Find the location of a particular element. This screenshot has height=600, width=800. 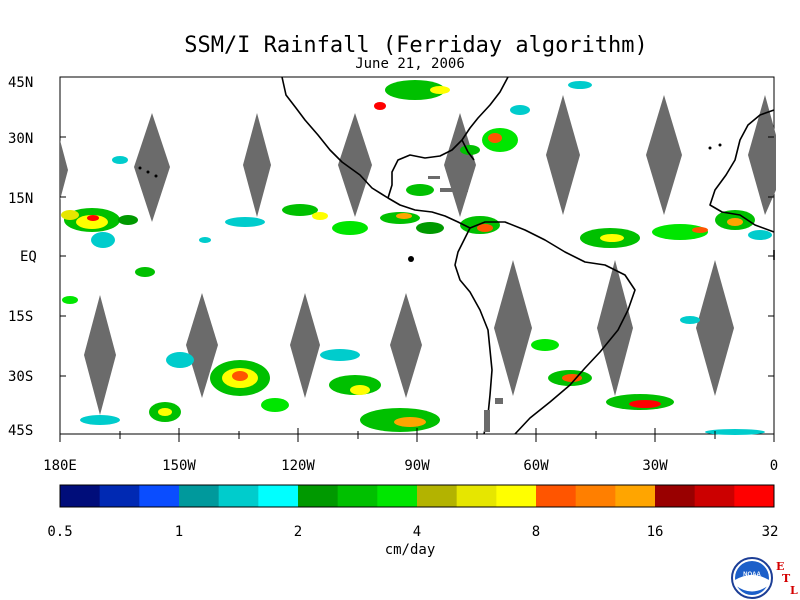

south-america-east-coast is located at coordinates (552, 328).